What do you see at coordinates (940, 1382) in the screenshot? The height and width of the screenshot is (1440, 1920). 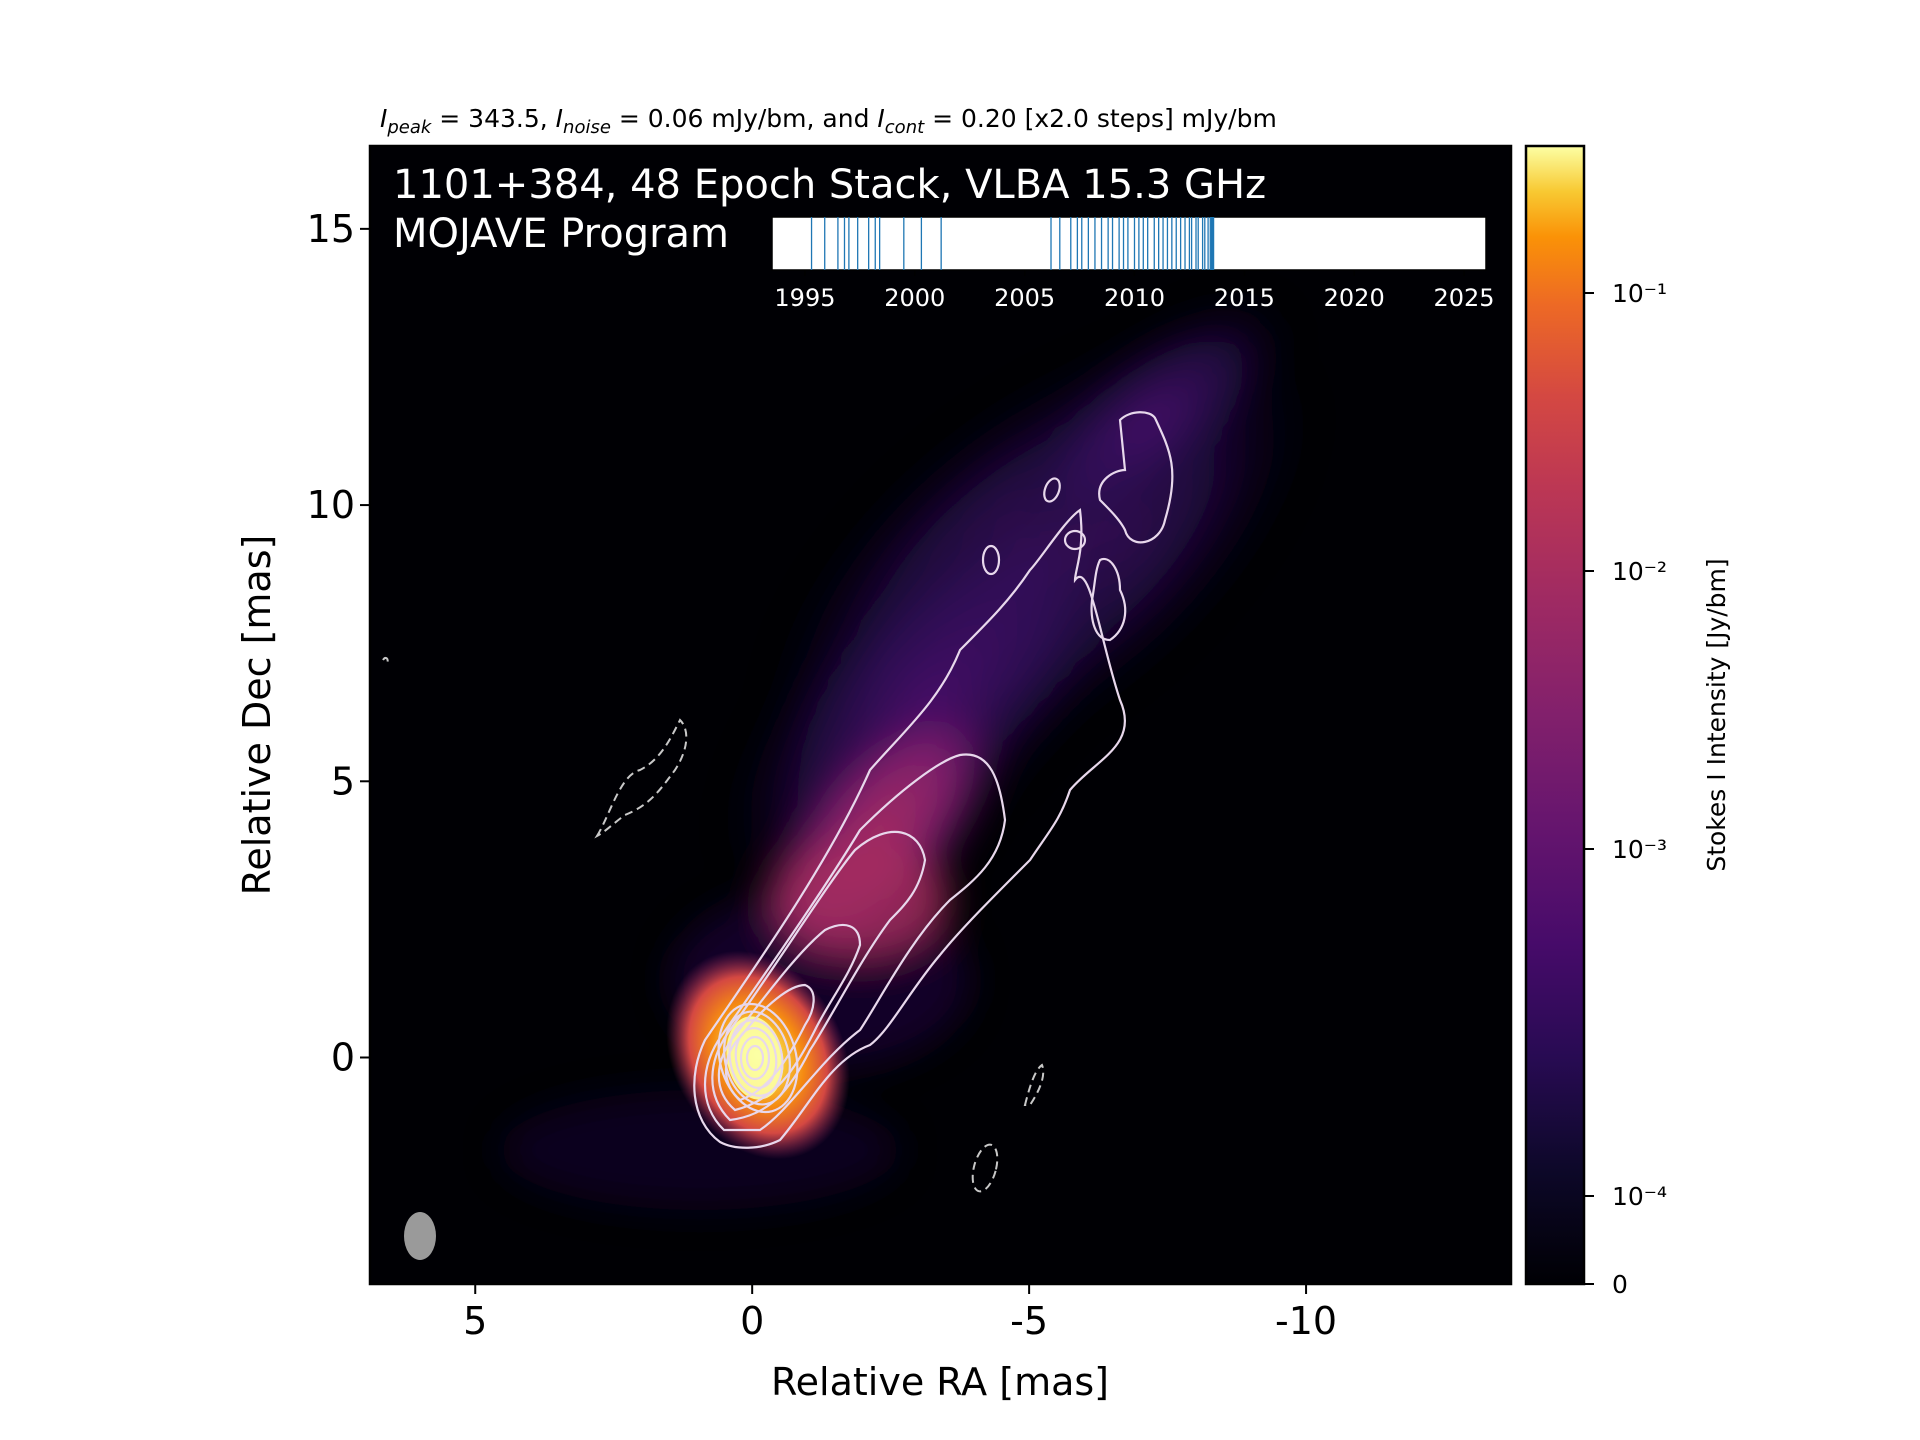 I see `x-axis-label: Relative RA [mas]` at bounding box center [940, 1382].